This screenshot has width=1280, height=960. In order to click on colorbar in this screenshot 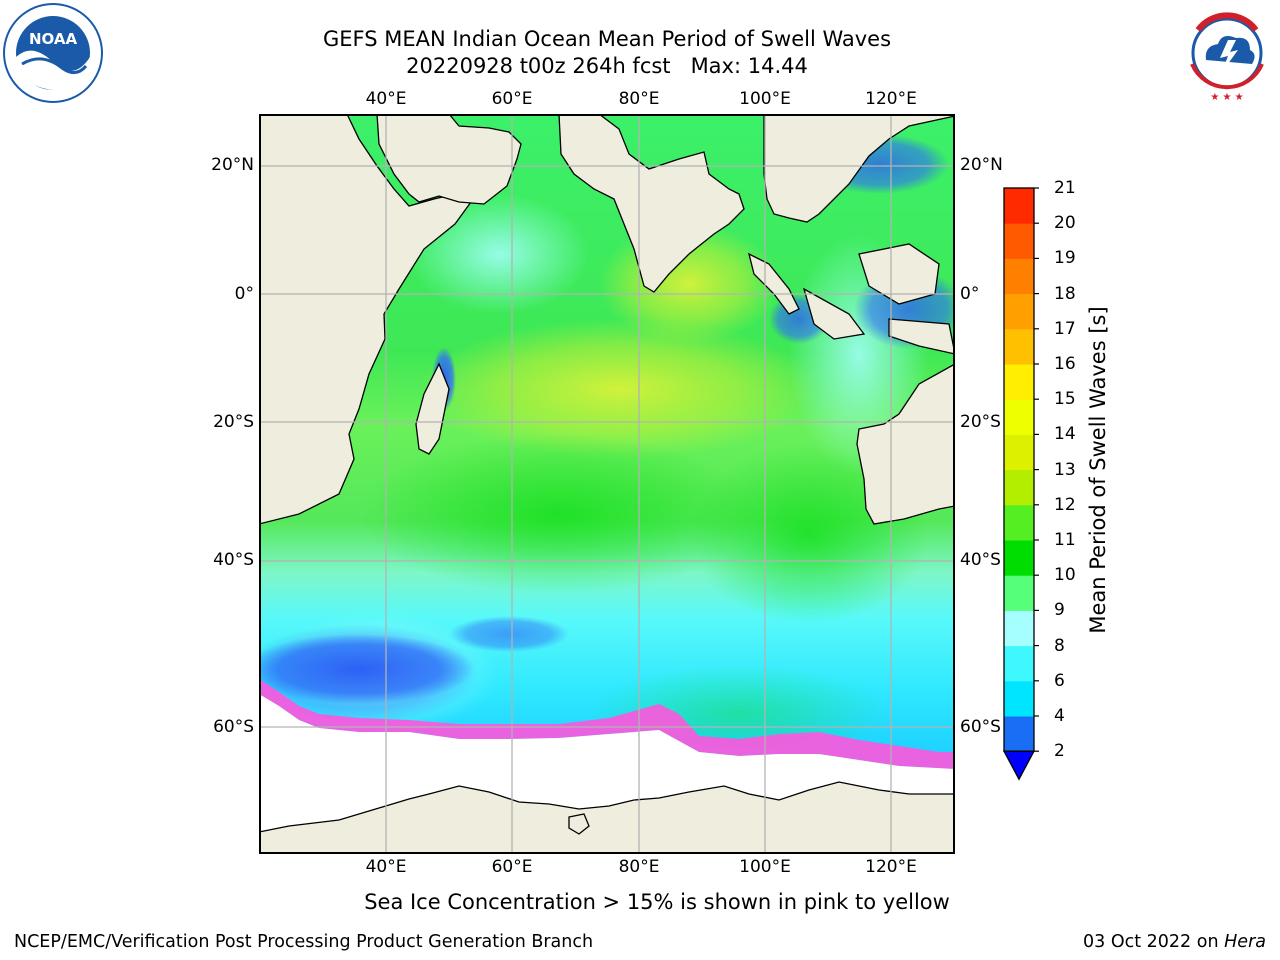, I will do `click(1020, 484)`.